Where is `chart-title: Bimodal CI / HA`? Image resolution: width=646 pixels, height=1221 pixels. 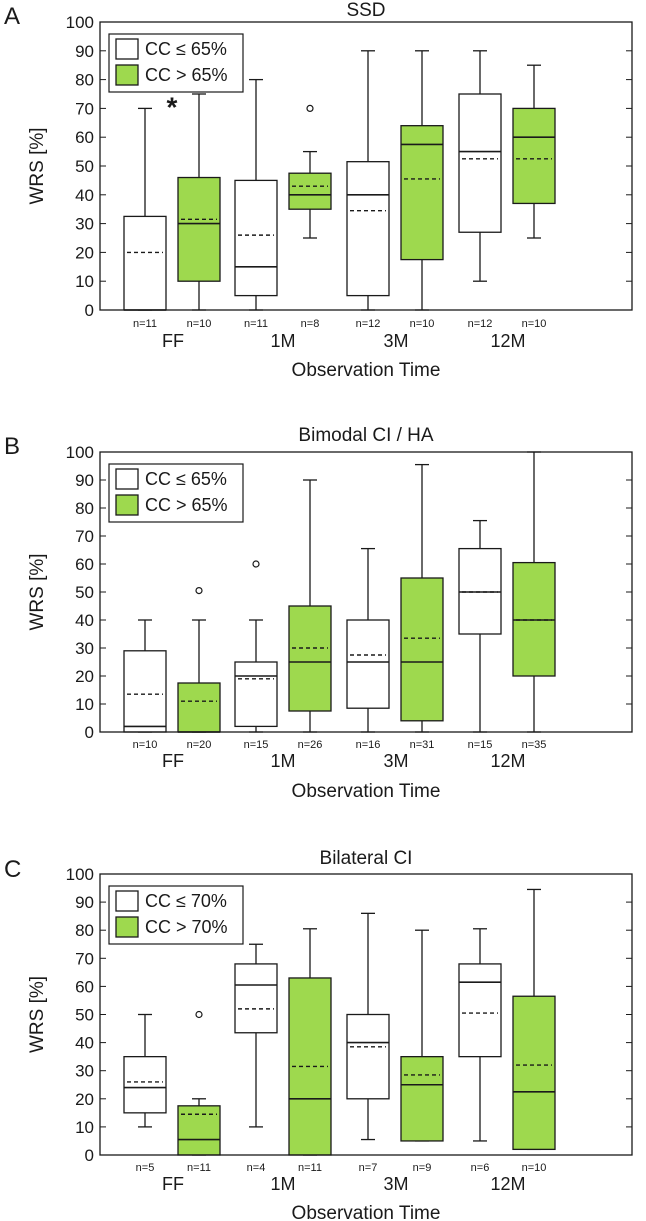 chart-title: Bimodal CI / HA is located at coordinates (365, 435).